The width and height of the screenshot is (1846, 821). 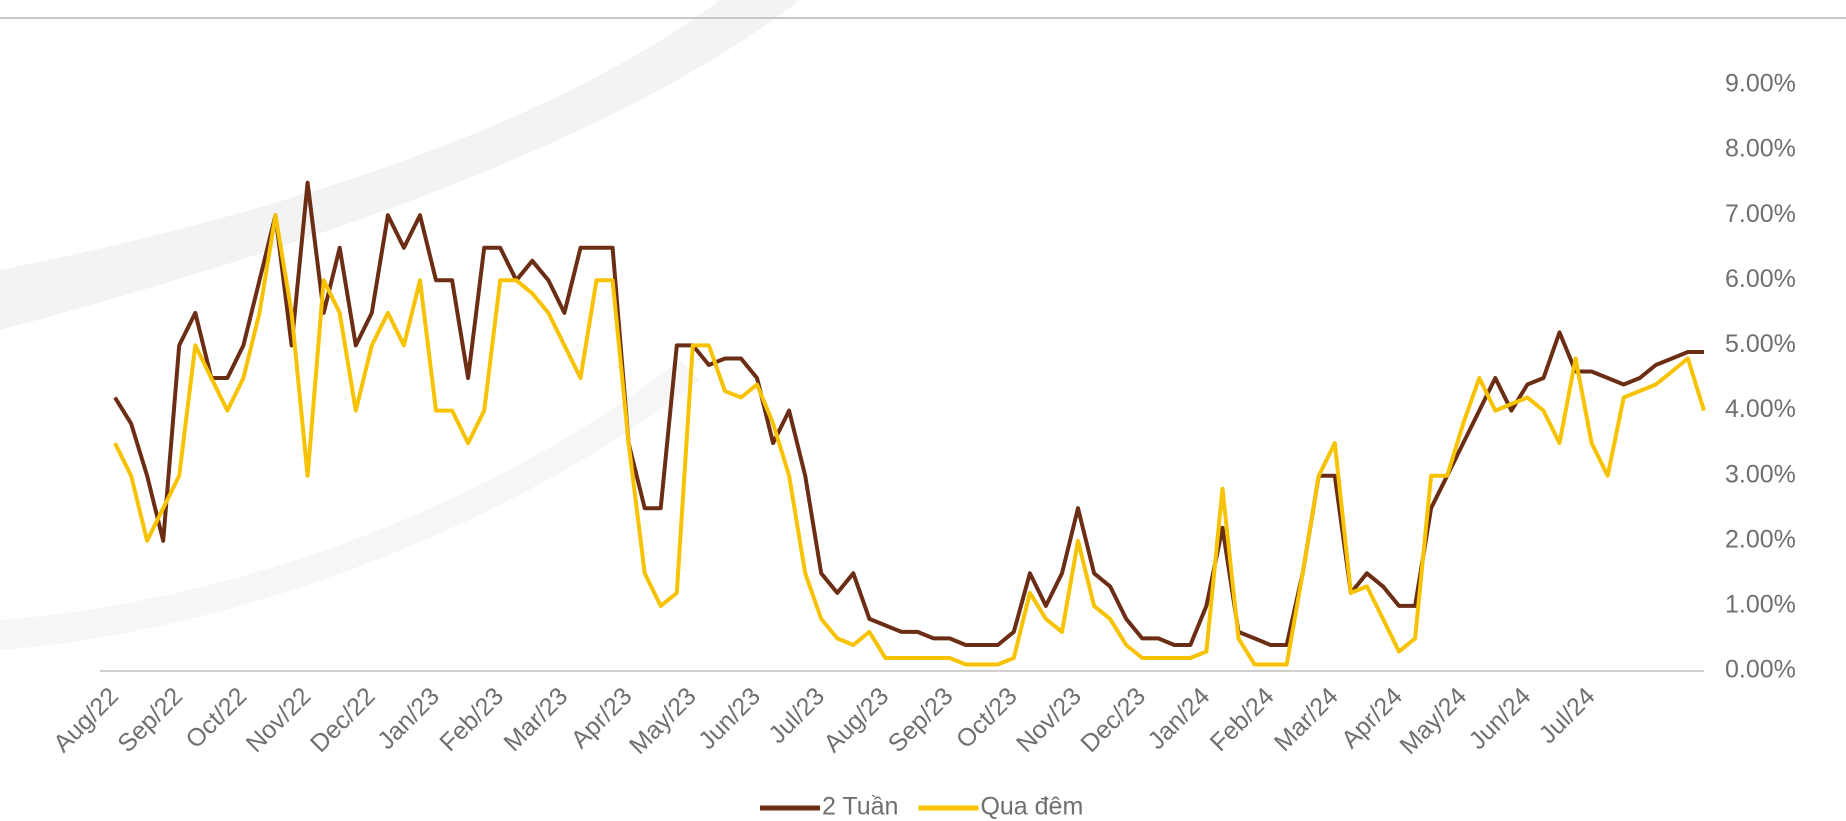 What do you see at coordinates (1178, 718) in the screenshot?
I see `x-tick-label: Jan/24` at bounding box center [1178, 718].